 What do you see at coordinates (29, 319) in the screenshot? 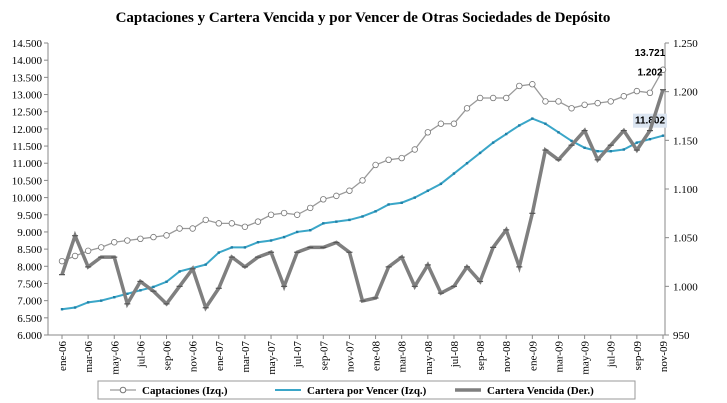
I see `y-tick-label: 6.500` at bounding box center [29, 319].